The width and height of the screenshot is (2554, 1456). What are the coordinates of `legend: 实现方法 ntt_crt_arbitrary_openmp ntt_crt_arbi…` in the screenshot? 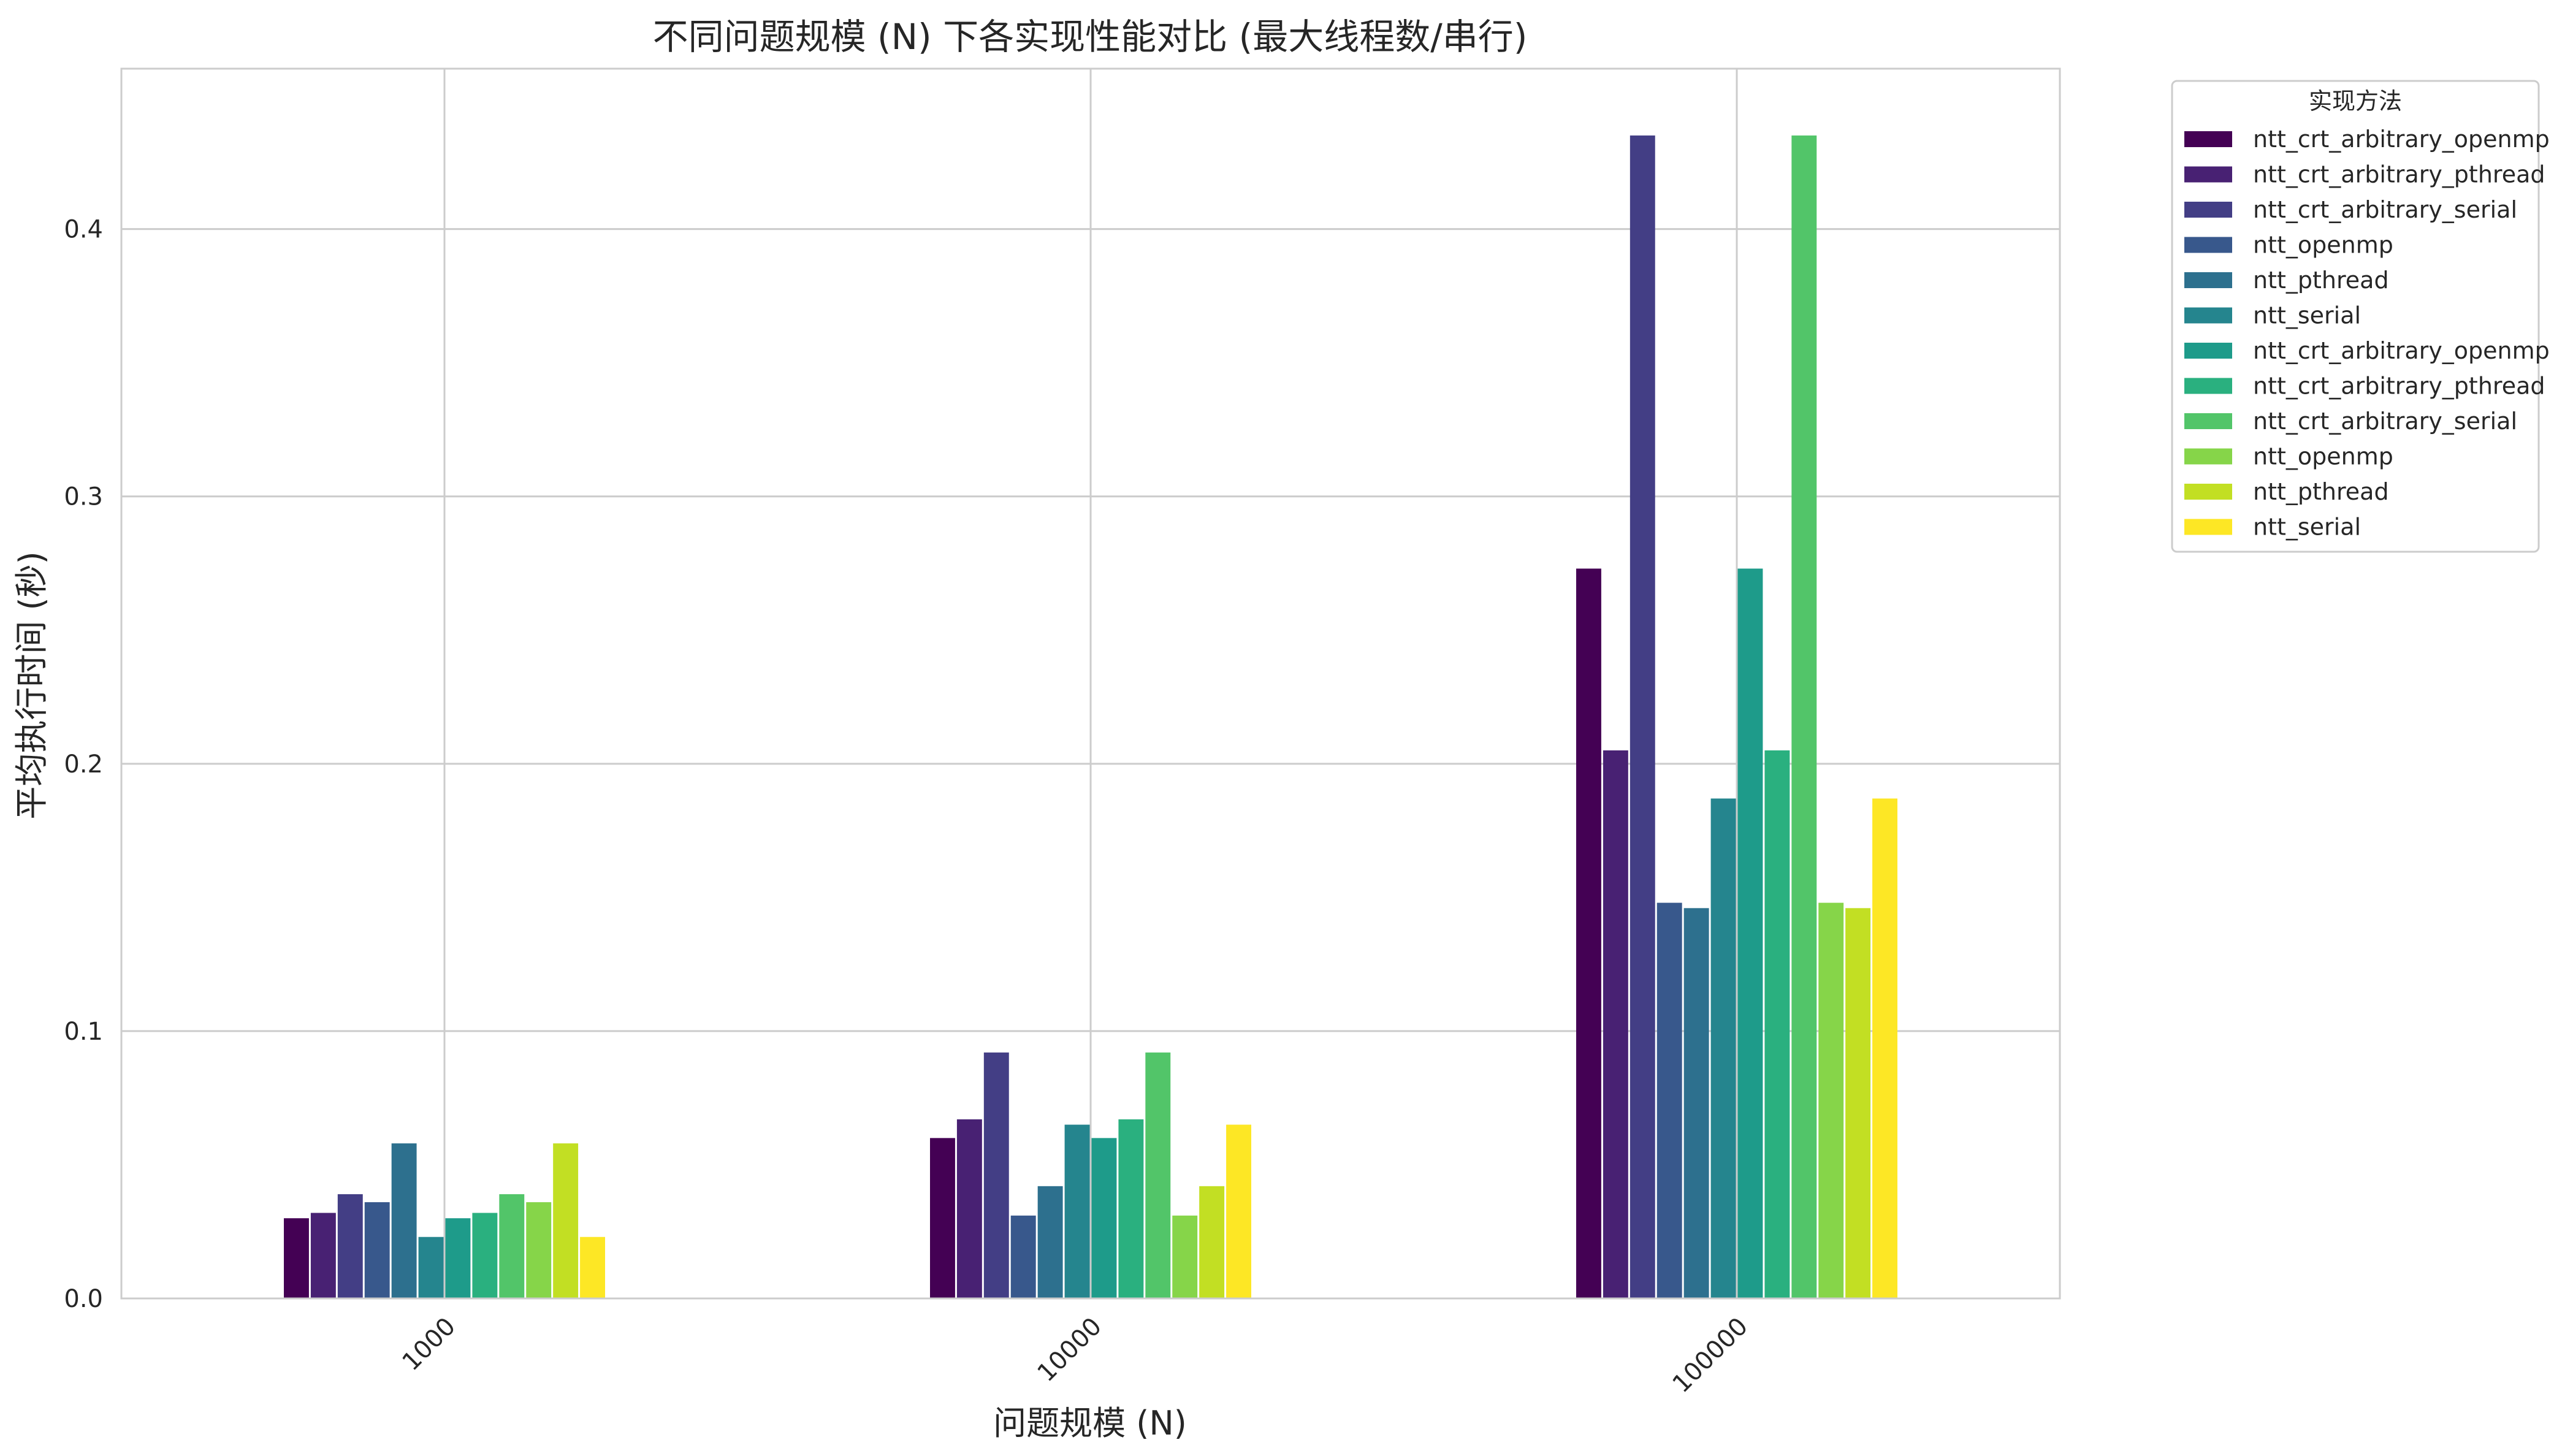 It's located at (2360, 316).